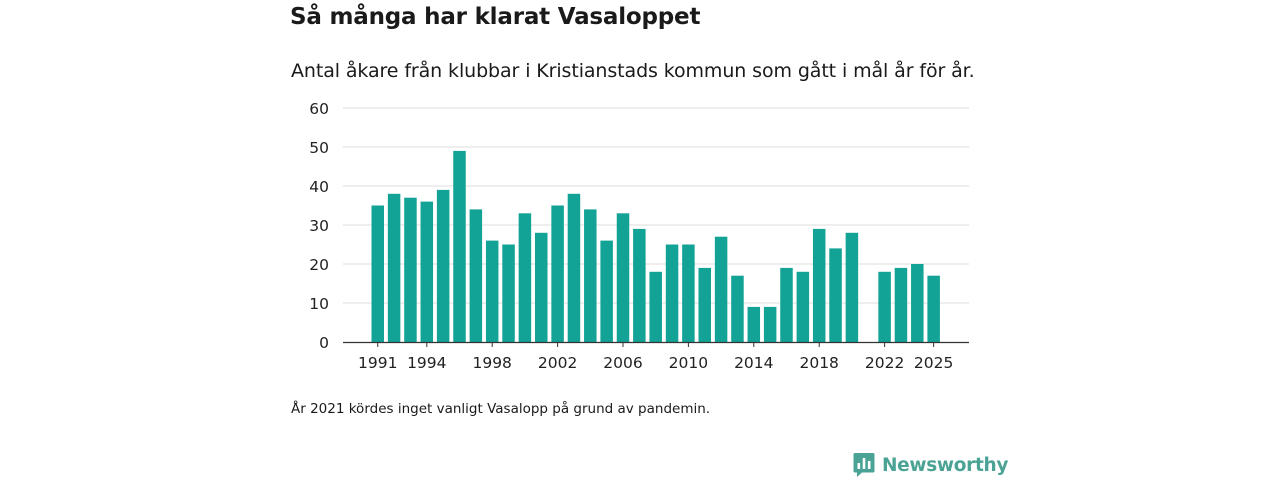 Image resolution: width=1280 pixels, height=480 pixels. Describe the element at coordinates (508, 293) in the screenshot. I see `bar: 1999: 25` at that location.